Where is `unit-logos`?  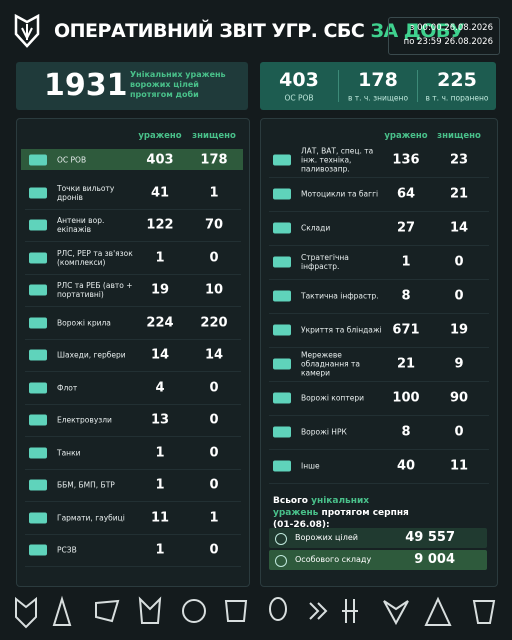
unit-logos is located at coordinates (255, 612).